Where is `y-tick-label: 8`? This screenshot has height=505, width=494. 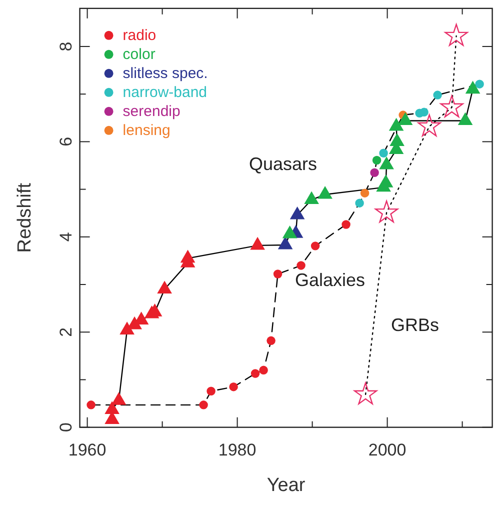 y-tick-label: 8 is located at coordinates (66, 47).